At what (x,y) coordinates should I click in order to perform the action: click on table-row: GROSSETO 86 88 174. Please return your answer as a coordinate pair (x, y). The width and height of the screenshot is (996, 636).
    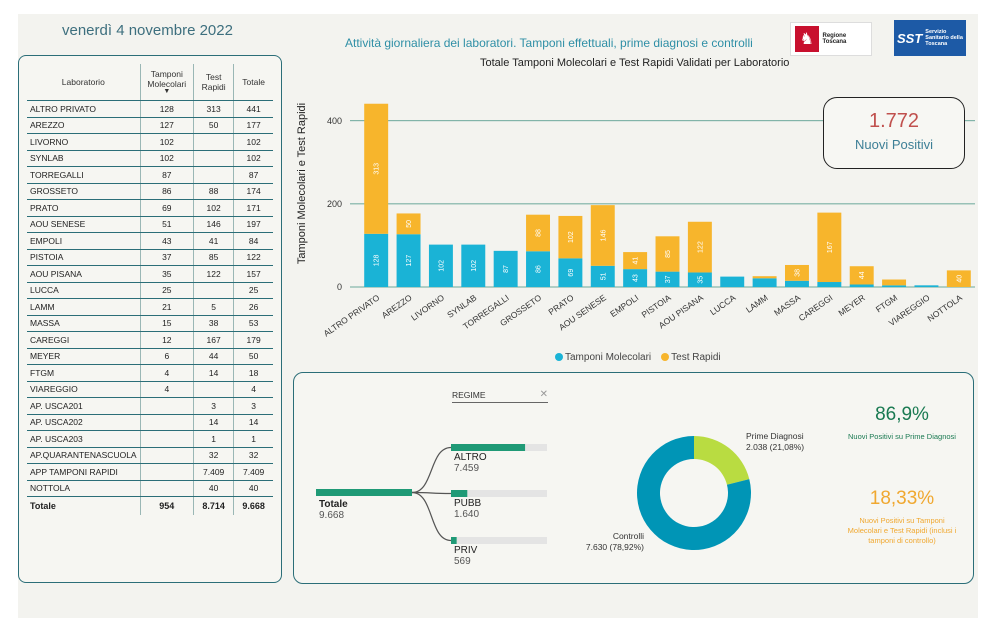
    Looking at the image, I should click on (150, 191).